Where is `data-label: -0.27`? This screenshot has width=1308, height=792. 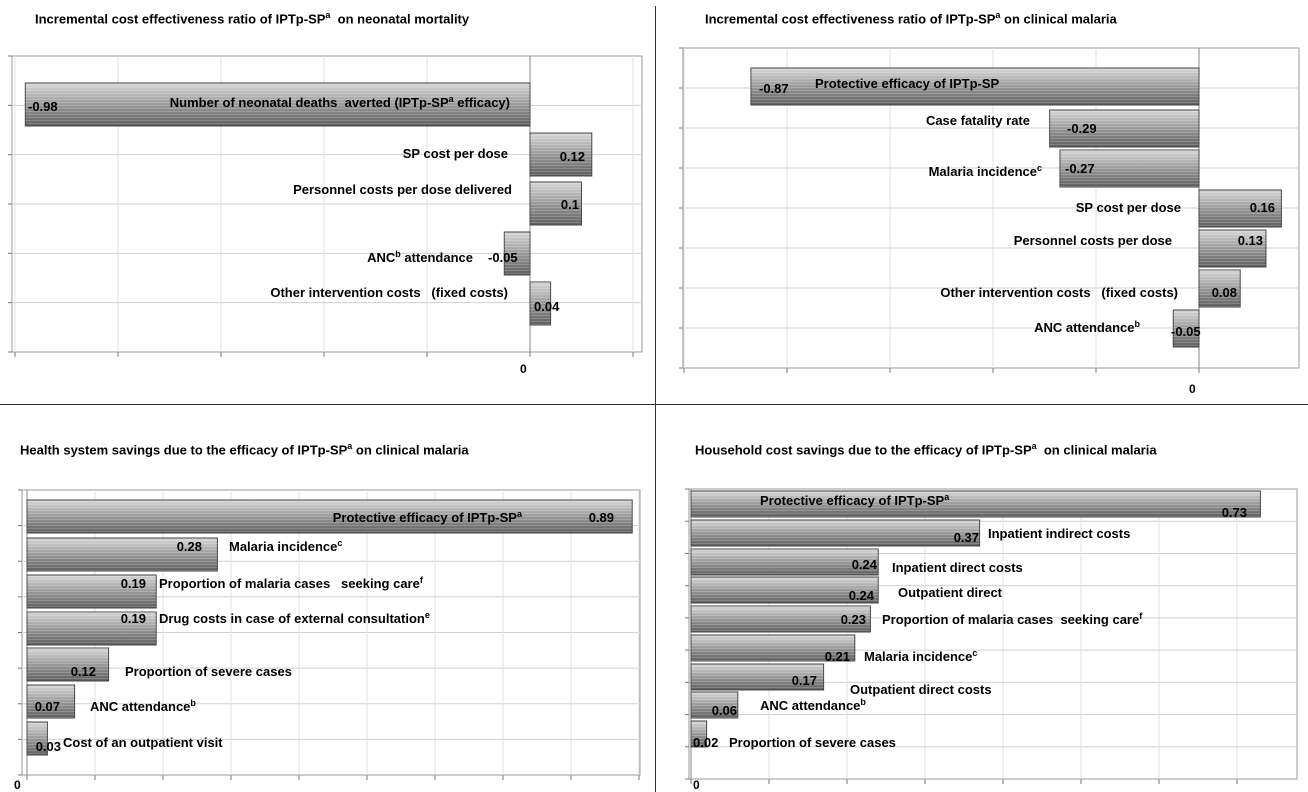 data-label: -0.27 is located at coordinates (1080, 168).